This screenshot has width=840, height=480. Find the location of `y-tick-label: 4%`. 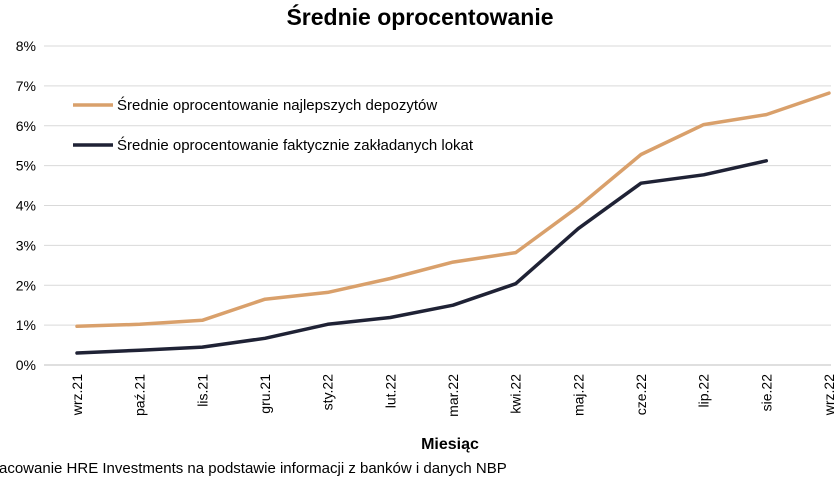

y-tick-label: 4% is located at coordinates (26, 206).